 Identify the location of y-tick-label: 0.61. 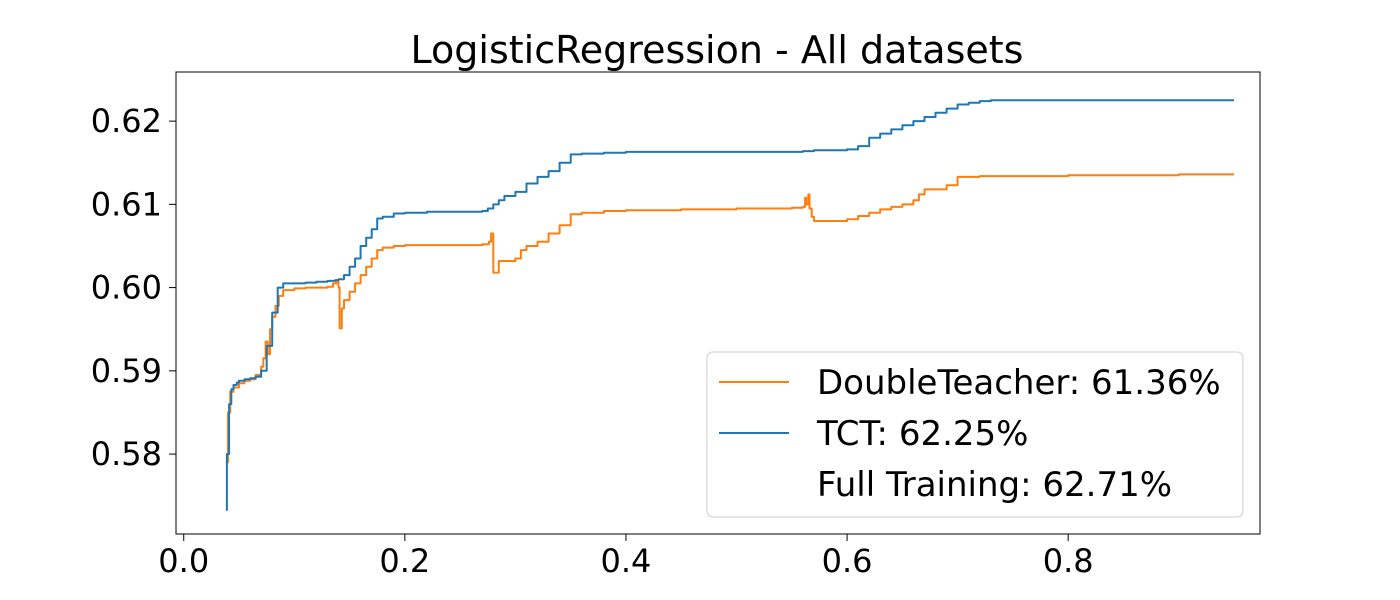
(126, 204).